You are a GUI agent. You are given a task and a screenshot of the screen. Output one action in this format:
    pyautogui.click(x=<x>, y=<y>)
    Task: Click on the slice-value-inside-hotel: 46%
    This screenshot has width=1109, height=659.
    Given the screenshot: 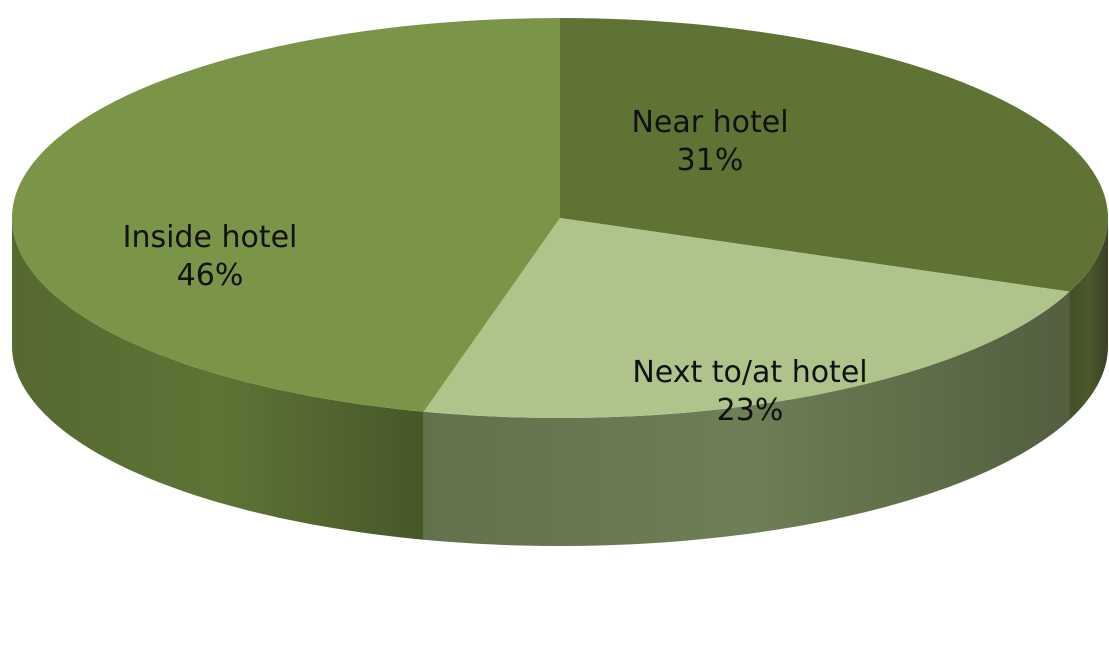 What is the action you would take?
    pyautogui.click(x=210, y=275)
    